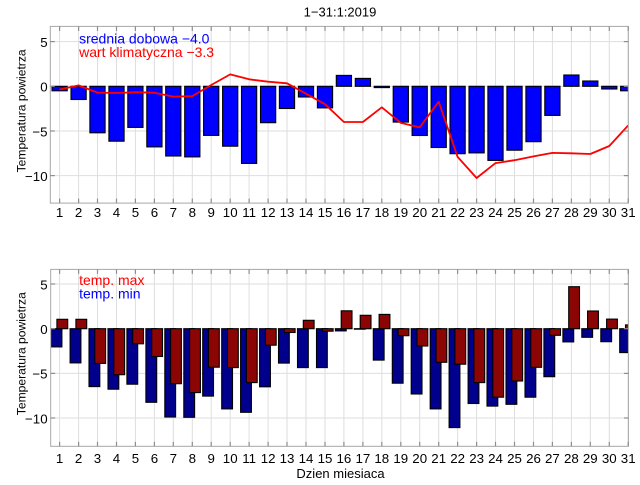 This screenshot has width=640, height=485. I want to click on svg-text: wart klimatyczna −3.3, so click(146, 52).